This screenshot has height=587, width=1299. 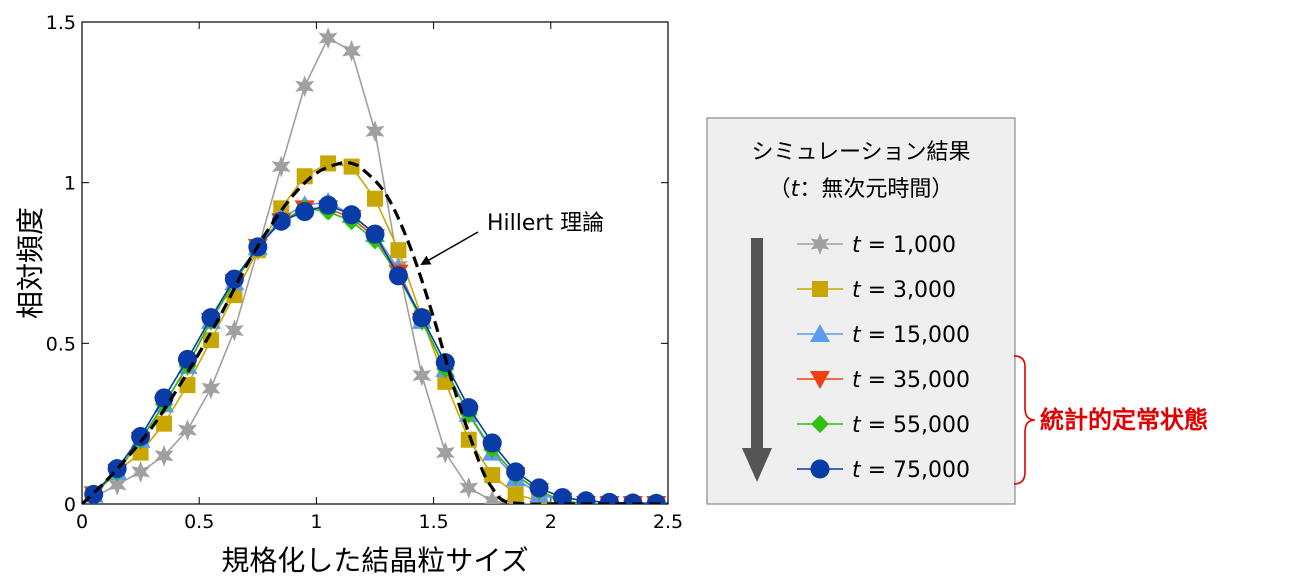 I want to click on y-tick-label: 0, so click(x=70, y=505).